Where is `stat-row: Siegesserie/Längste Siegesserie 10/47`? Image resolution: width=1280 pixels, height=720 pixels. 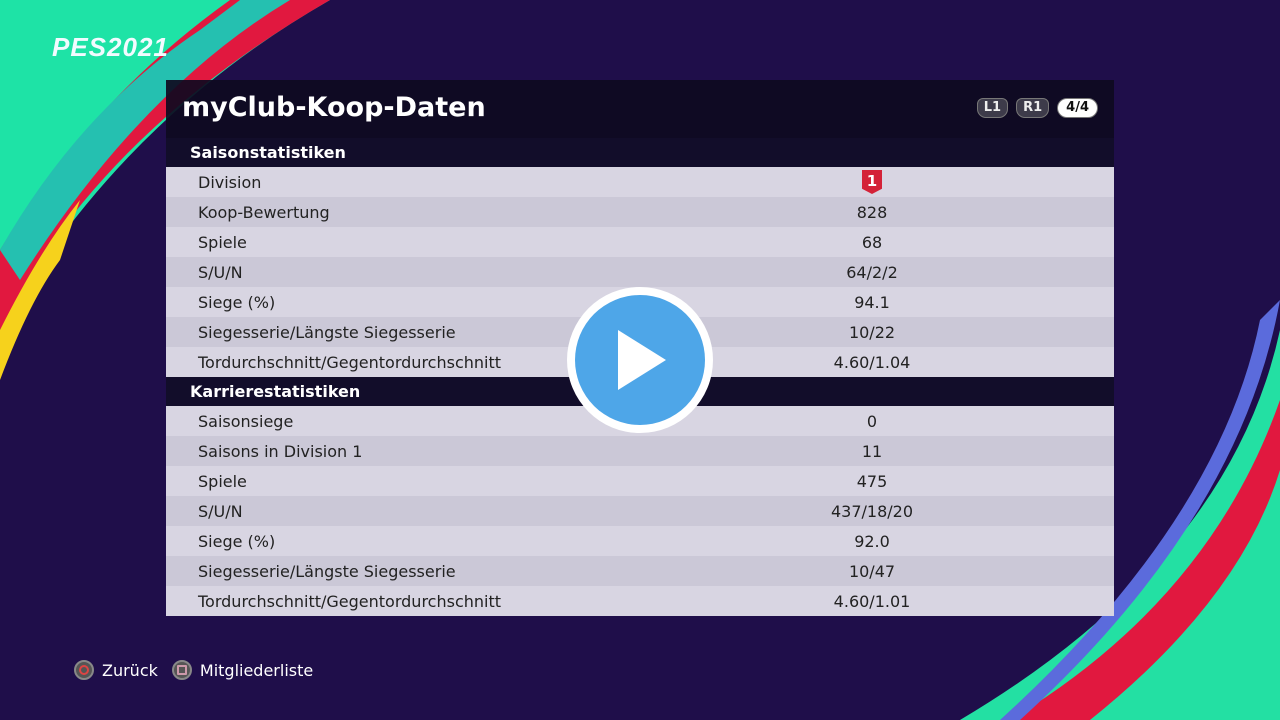
stat-row: Siegesserie/Längste Siegesserie 10/47 is located at coordinates (640, 571).